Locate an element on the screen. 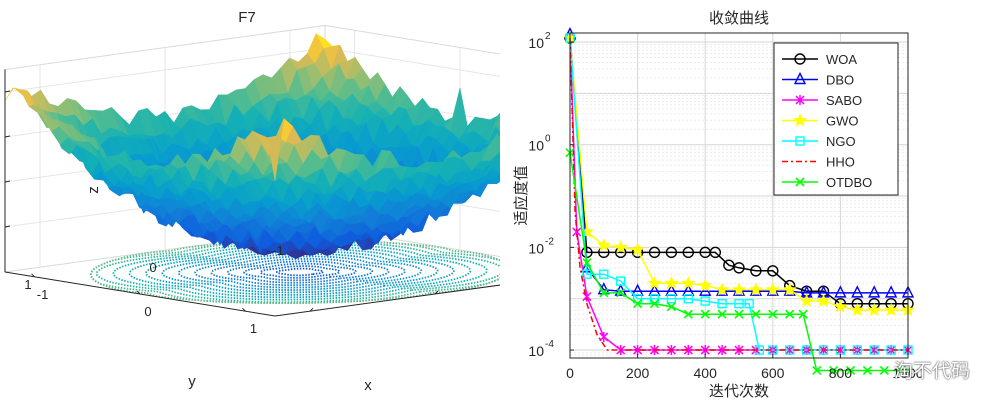 The height and width of the screenshot is (418, 1000). legend-label: SABO is located at coordinates (844, 100).